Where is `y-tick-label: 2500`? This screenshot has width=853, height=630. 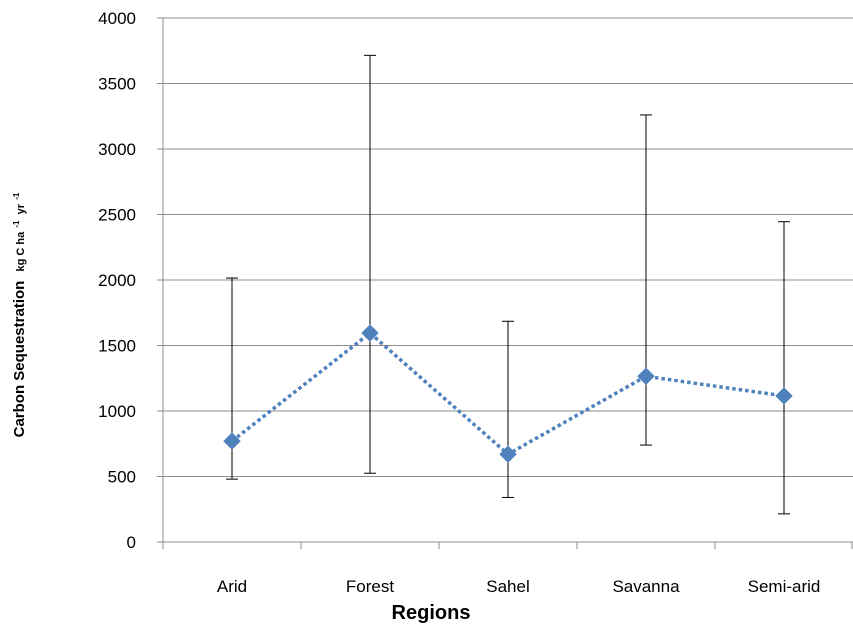
y-tick-label: 2500 is located at coordinates (117, 215).